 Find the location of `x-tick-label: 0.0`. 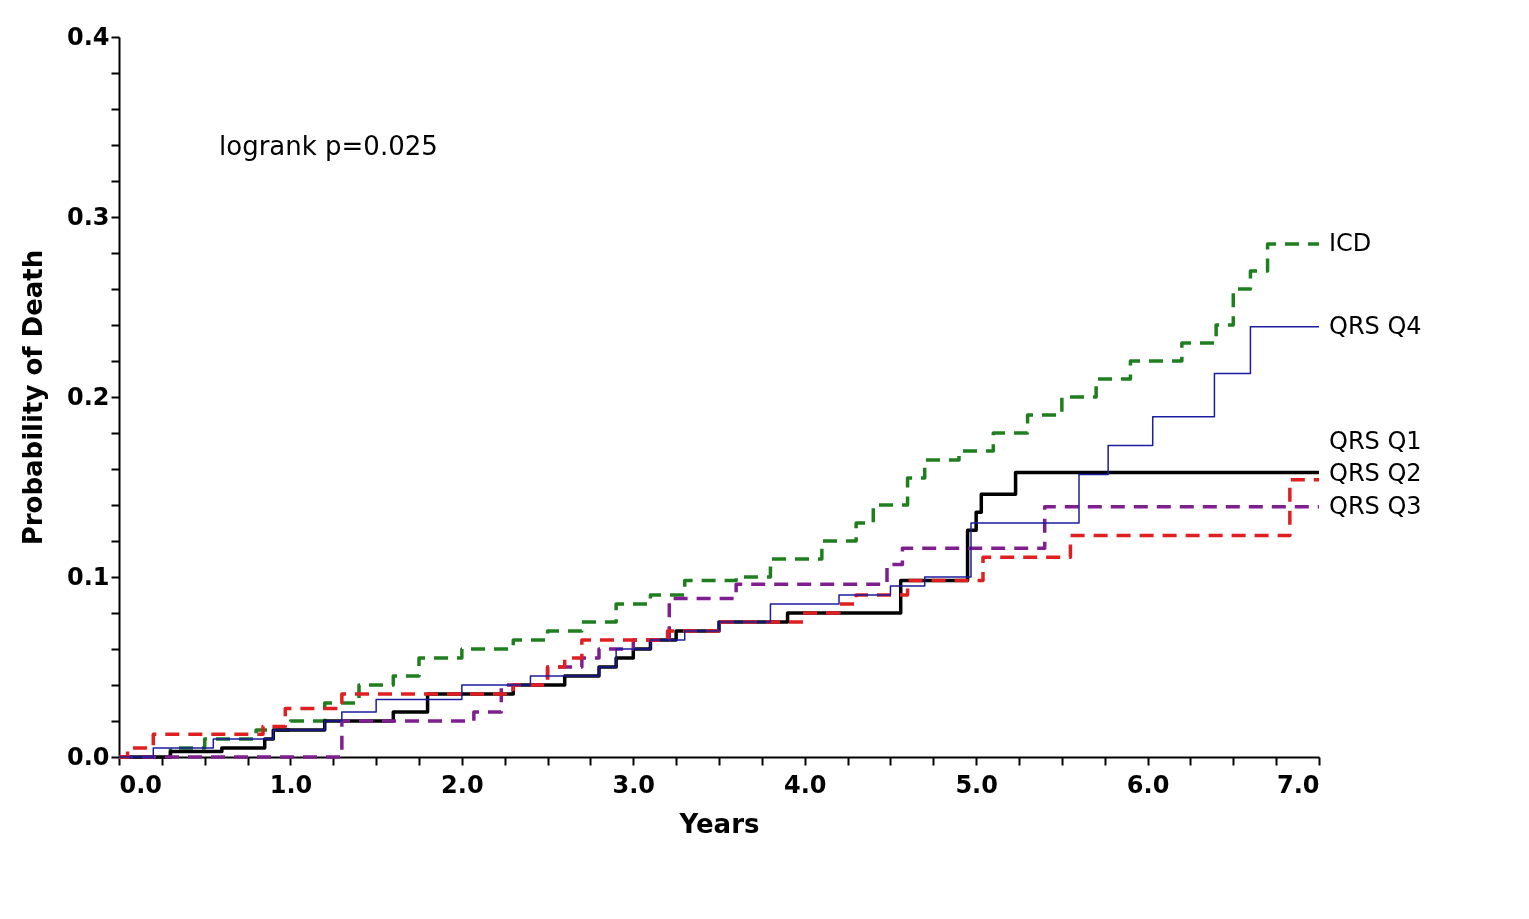

x-tick-label: 0.0 is located at coordinates (141, 784).